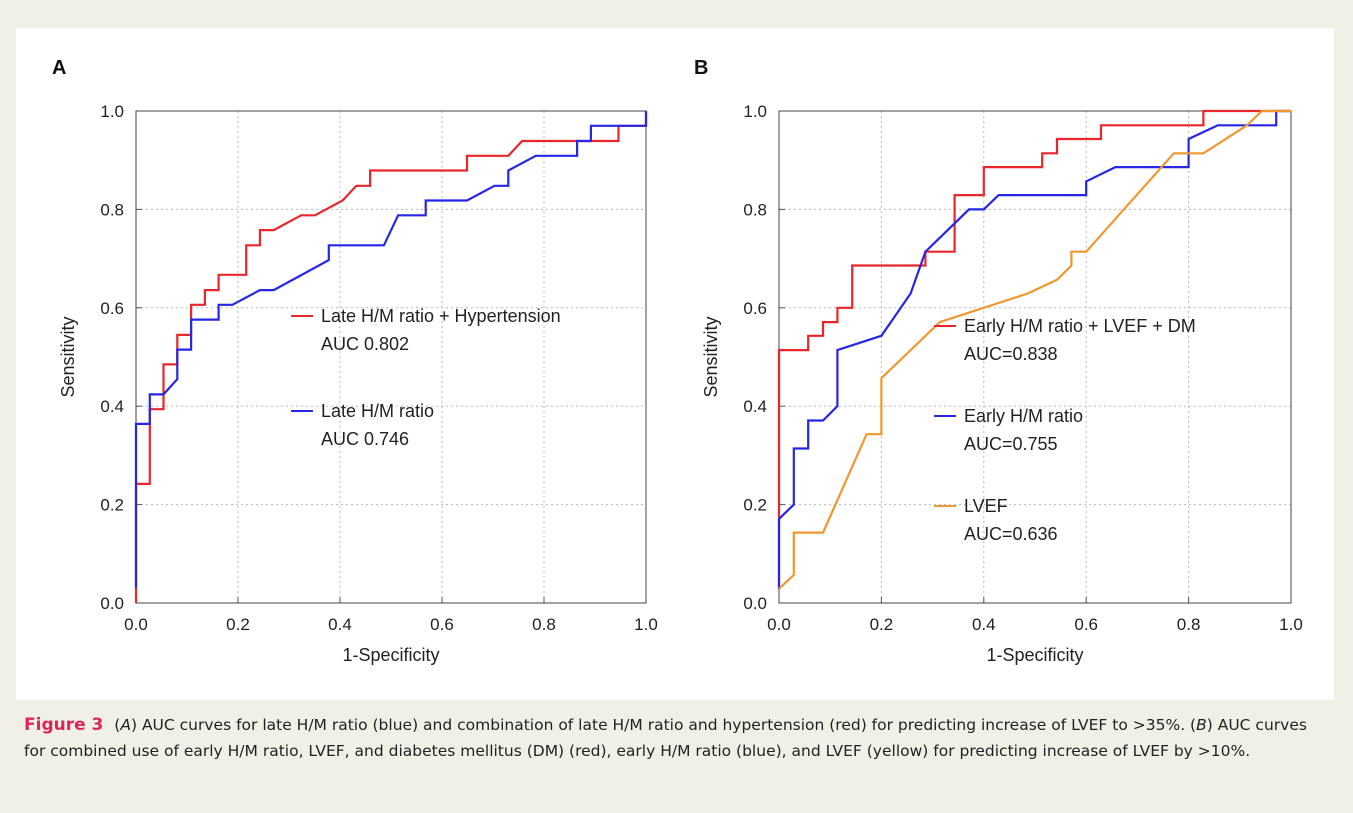  Describe the element at coordinates (986, 506) in the screenshot. I see `legend-label: LVEF` at that location.